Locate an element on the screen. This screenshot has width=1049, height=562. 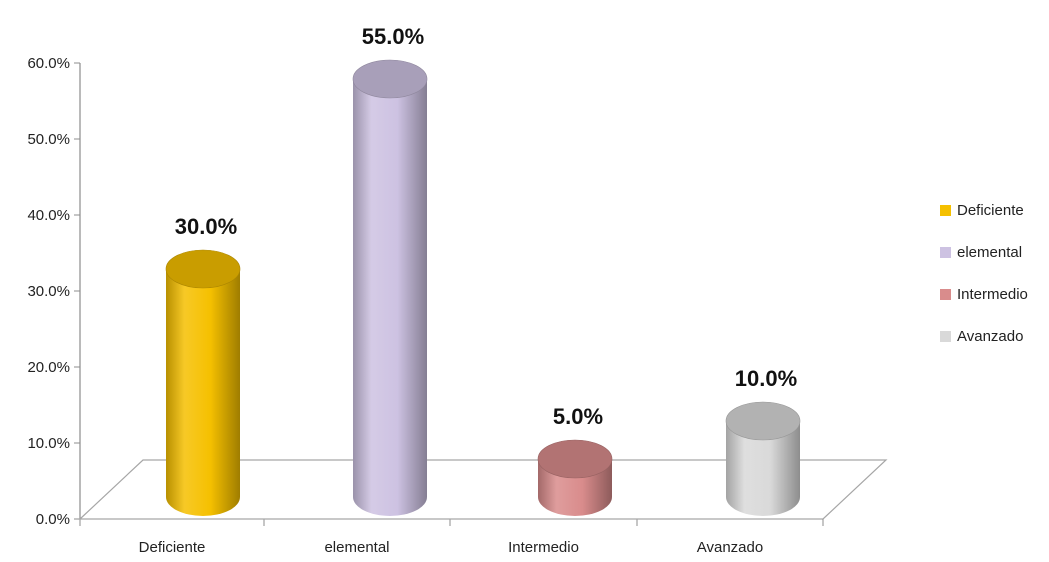
legend-label: Deficiente is located at coordinates (990, 210).